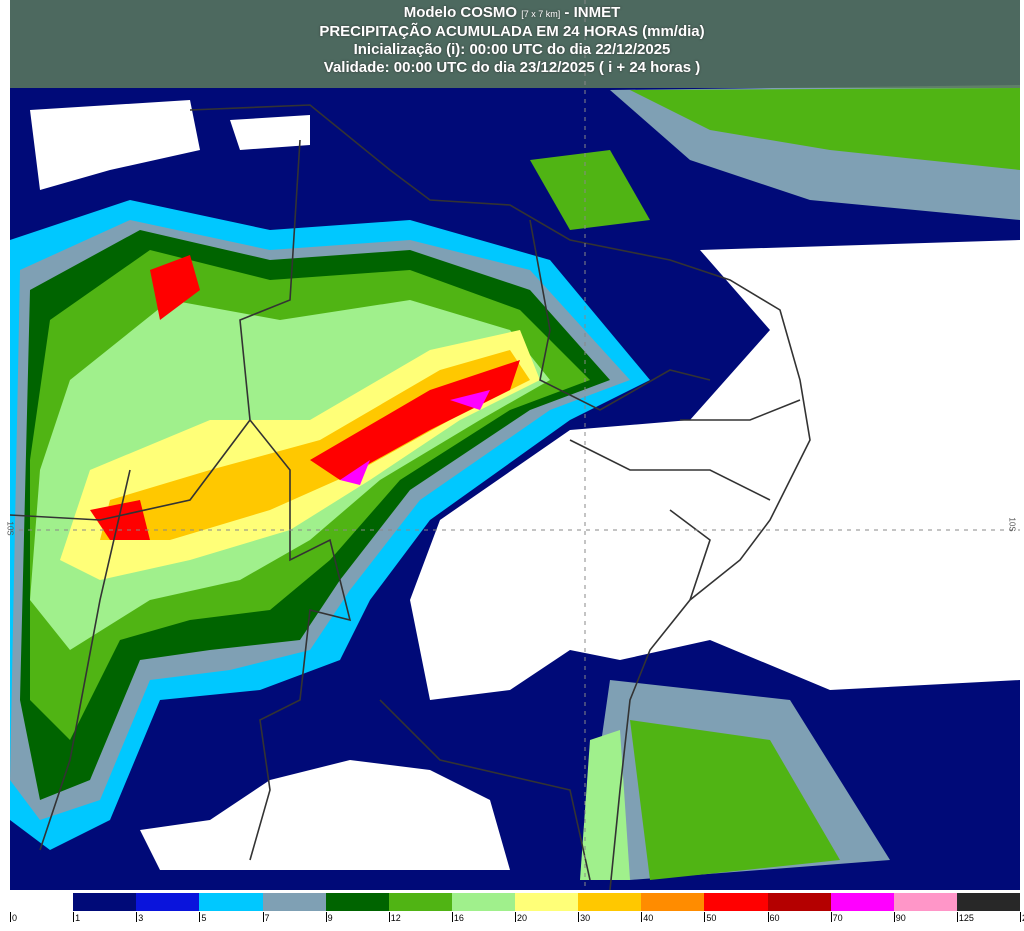 The height and width of the screenshot is (931, 1024). What do you see at coordinates (899, 917) in the screenshot?
I see `legend-tick-label: 90` at bounding box center [899, 917].